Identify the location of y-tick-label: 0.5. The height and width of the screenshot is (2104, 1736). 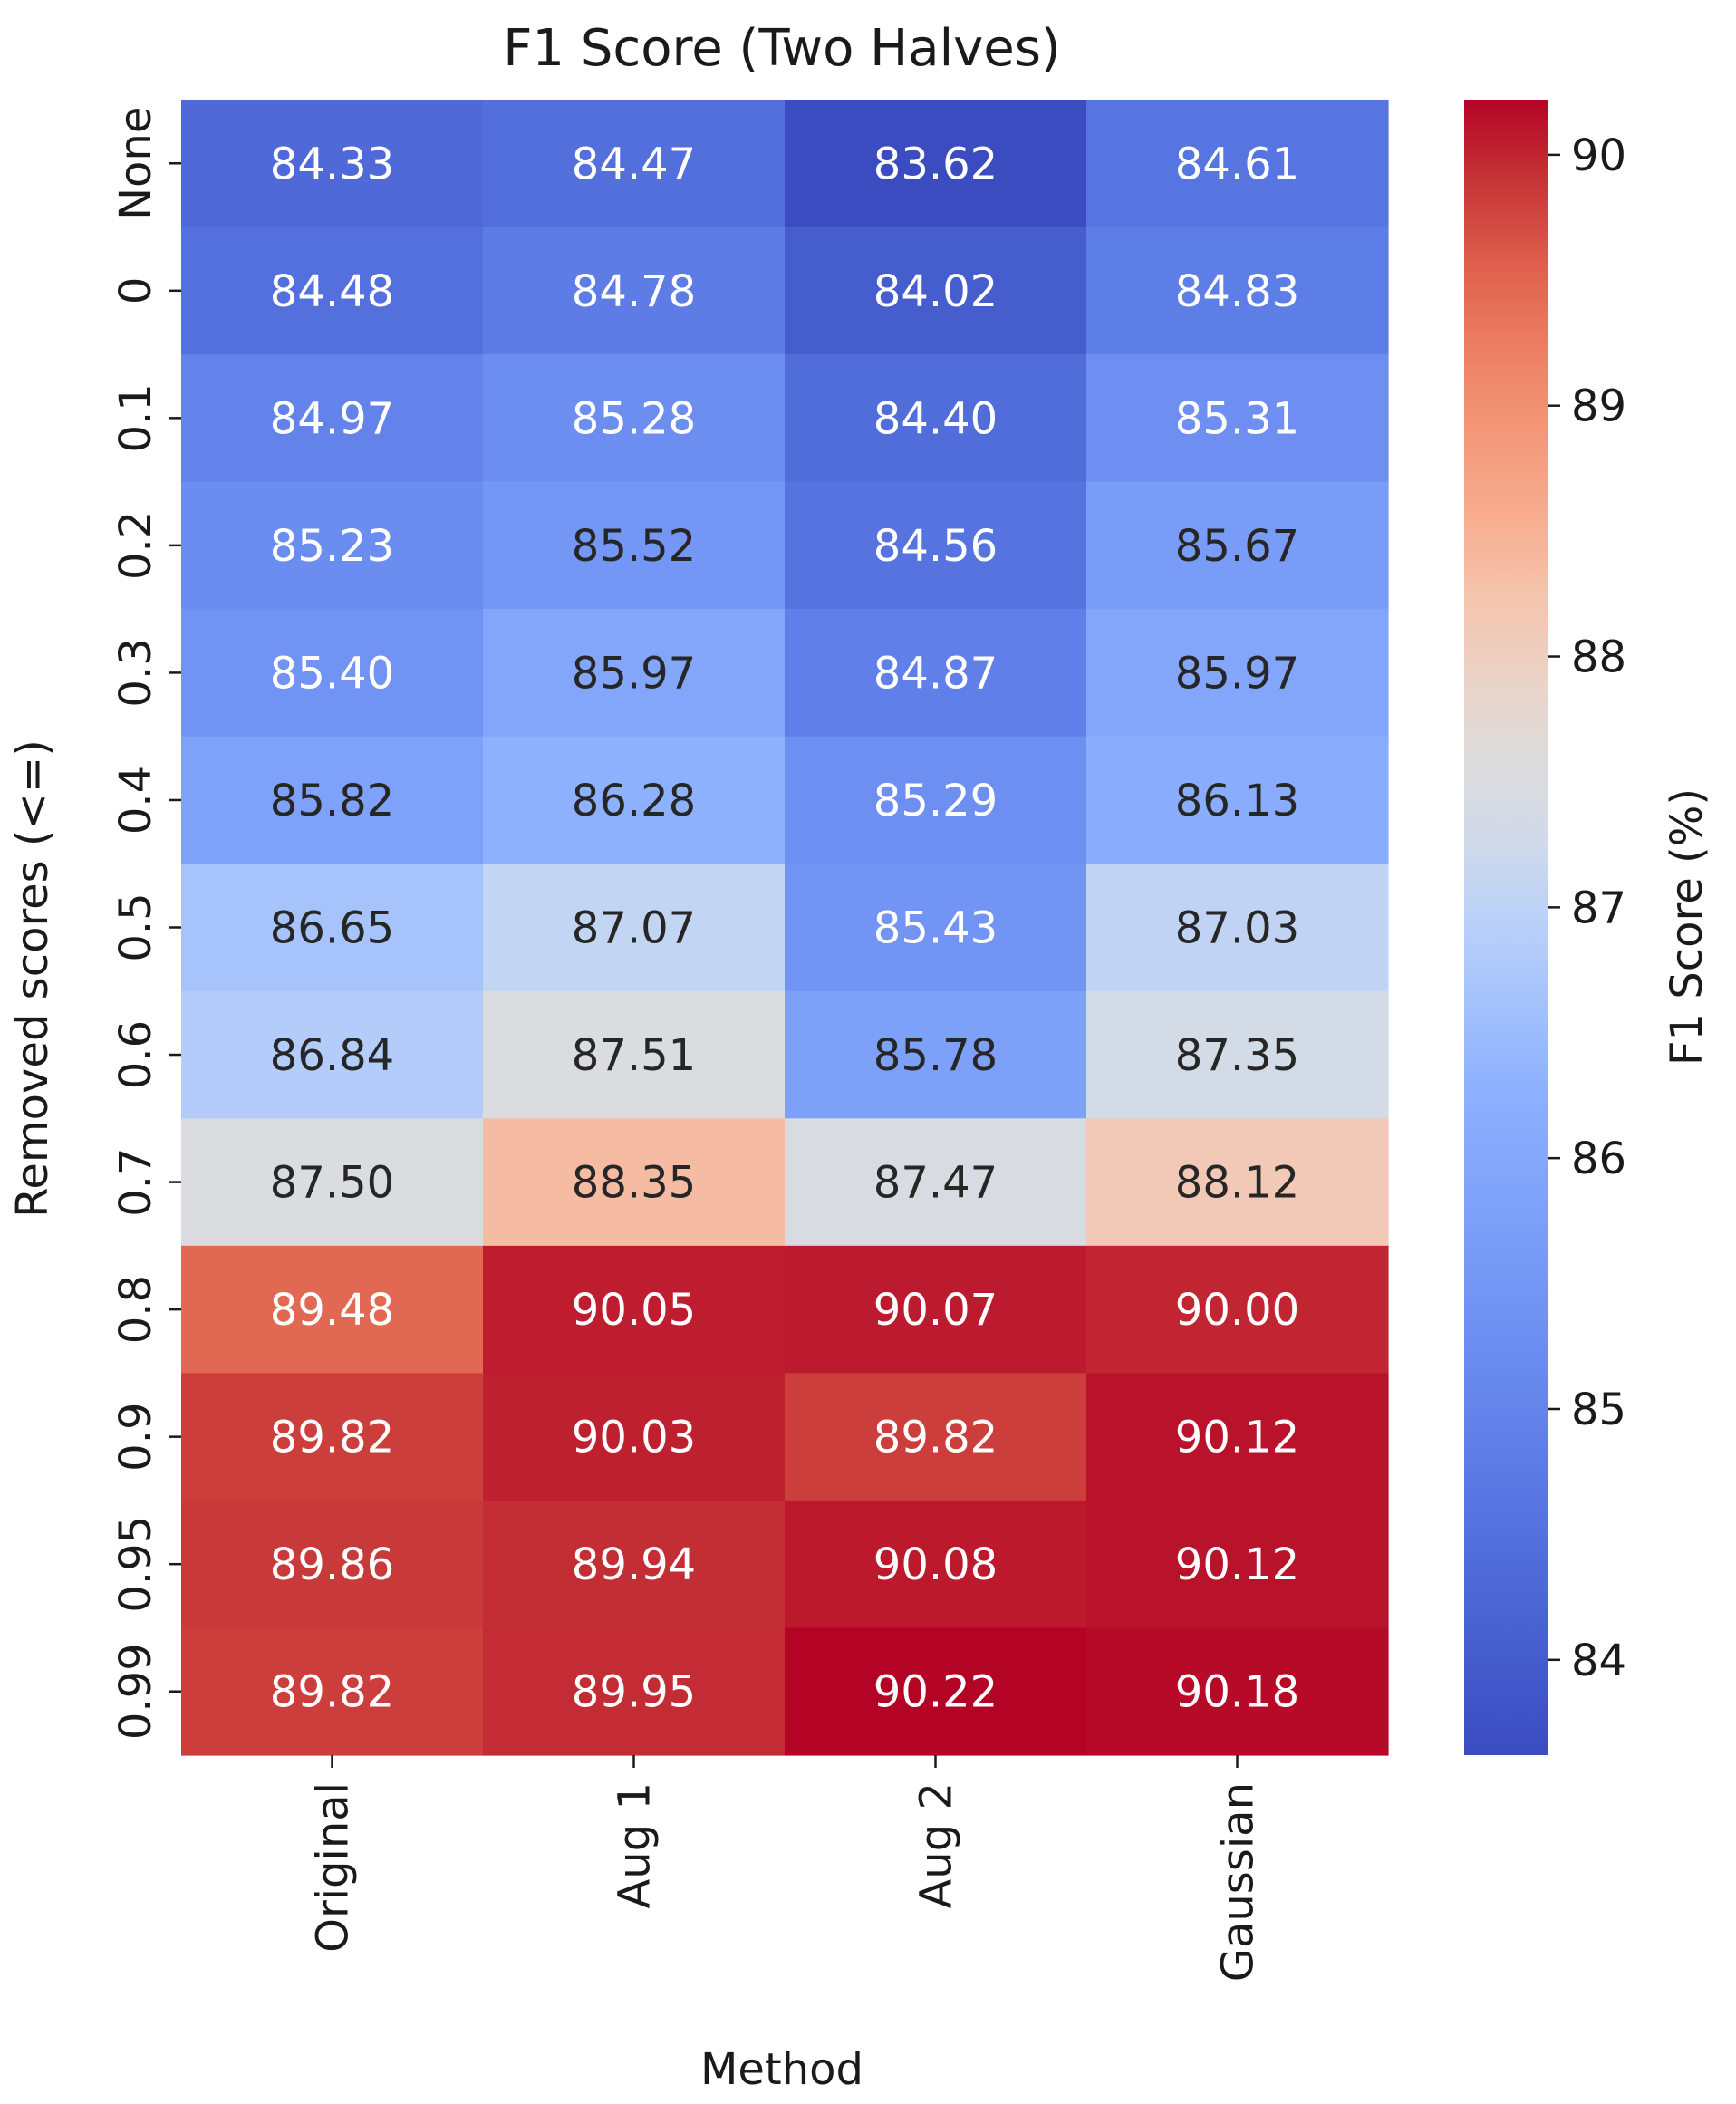
(136, 927).